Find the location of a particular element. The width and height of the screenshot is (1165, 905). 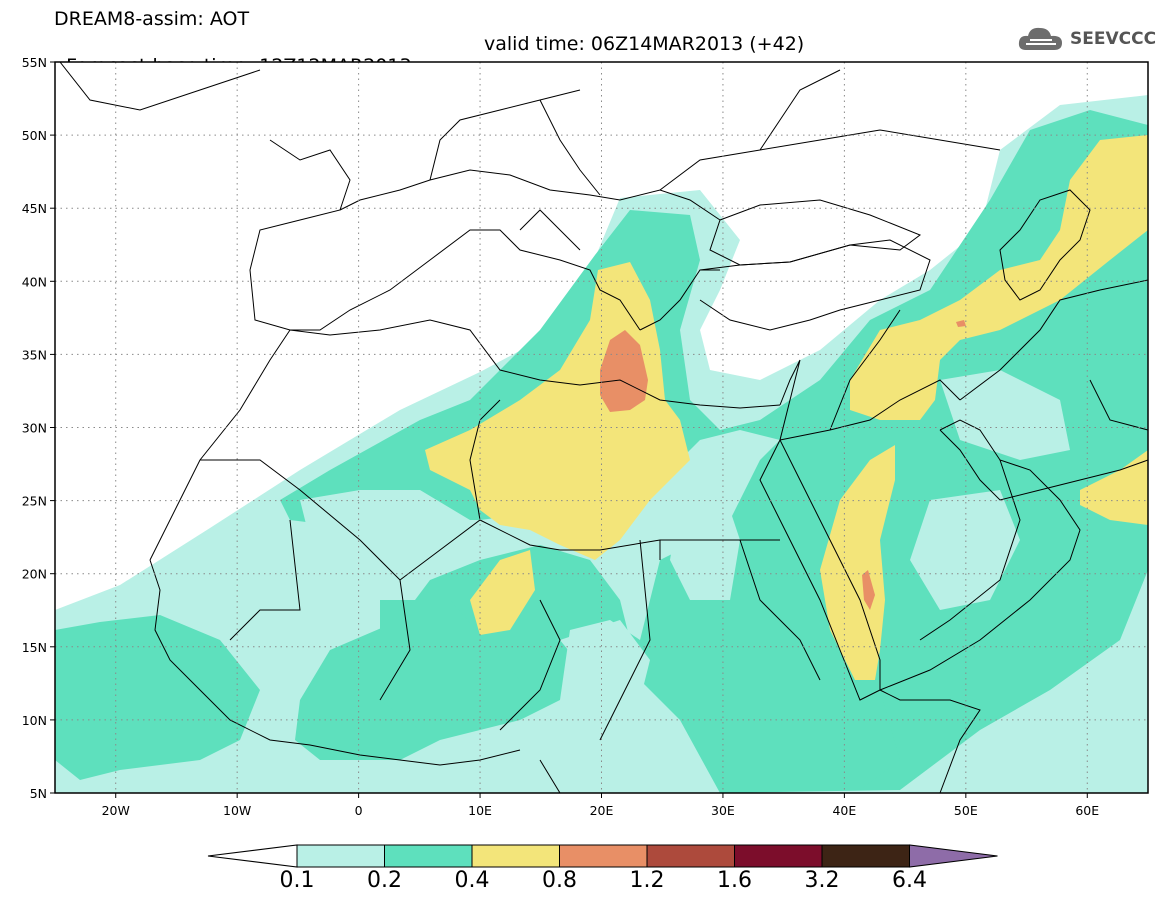

valid-time: valid time: 06Z14MAR2013 (+42) is located at coordinates (644, 44).